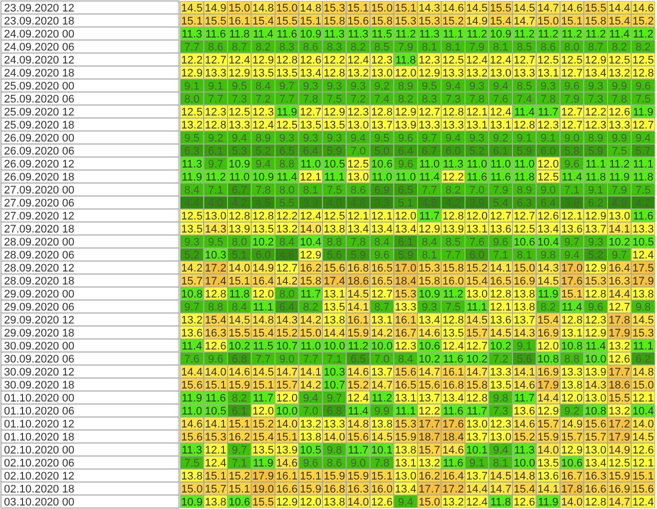 The image size is (657, 509). I want to click on data-label: 7.4, so click(382, 100).